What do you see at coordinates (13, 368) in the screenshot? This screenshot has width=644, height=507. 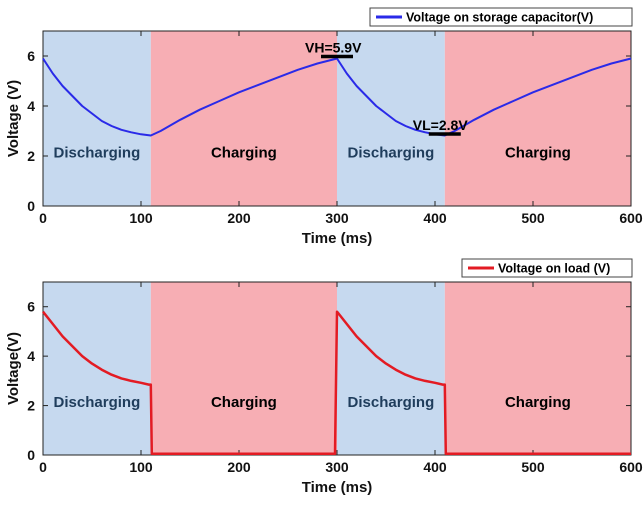 I see `y-axis-label: Voltage(V)` at bounding box center [13, 368].